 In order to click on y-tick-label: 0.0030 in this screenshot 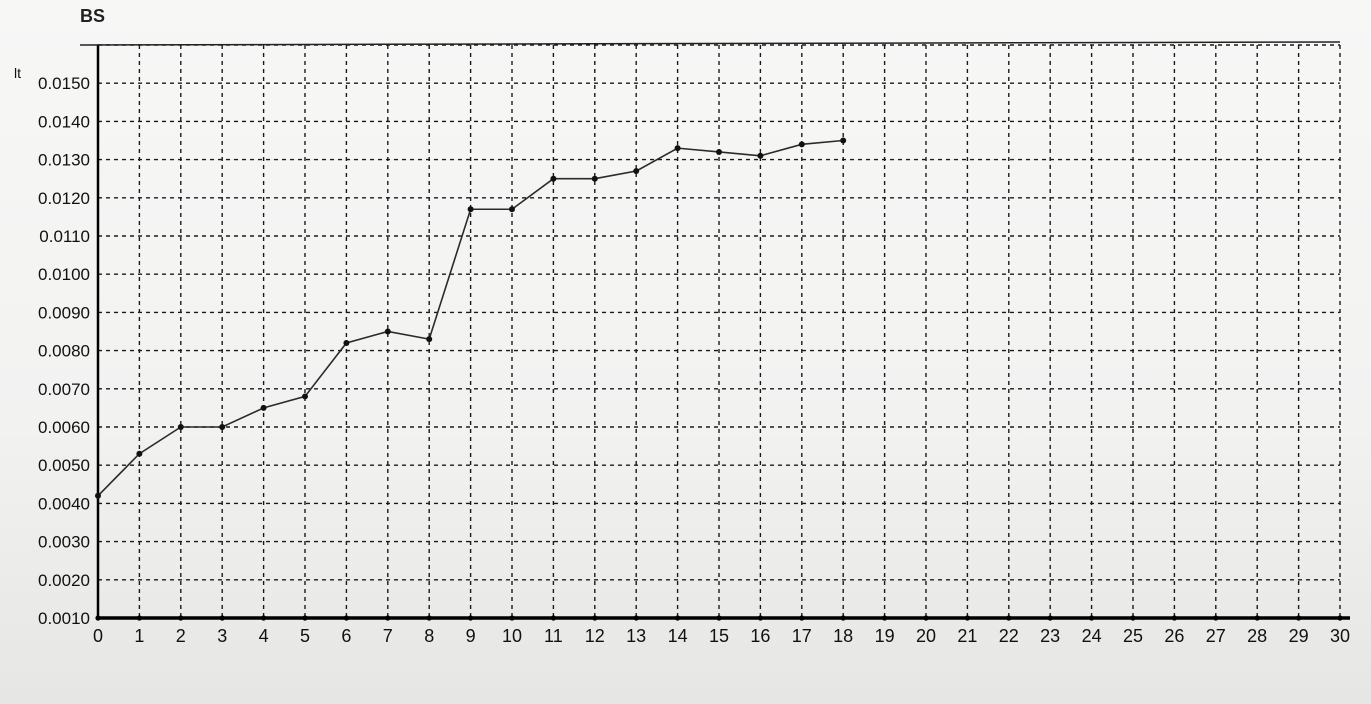, I will do `click(64, 542)`.